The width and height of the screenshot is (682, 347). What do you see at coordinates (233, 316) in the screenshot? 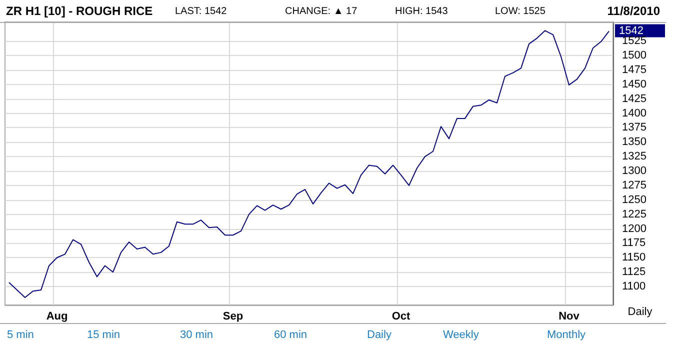
I see `x-tick-label: Sep` at bounding box center [233, 316].